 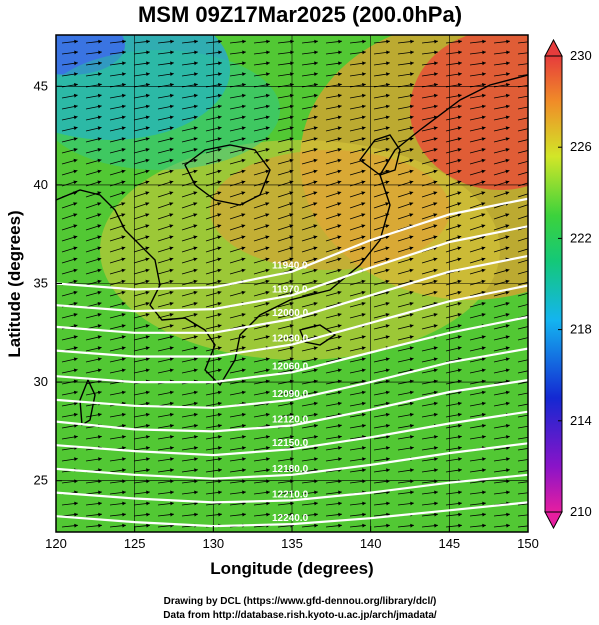 I want to click on warm-band, so click(x=330, y=210).